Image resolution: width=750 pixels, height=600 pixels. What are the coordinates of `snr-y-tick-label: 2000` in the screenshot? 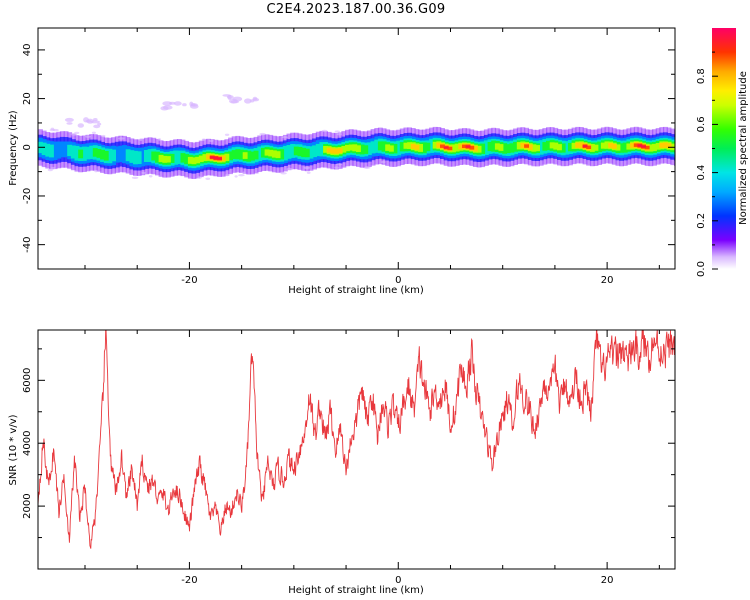 It's located at (27, 505).